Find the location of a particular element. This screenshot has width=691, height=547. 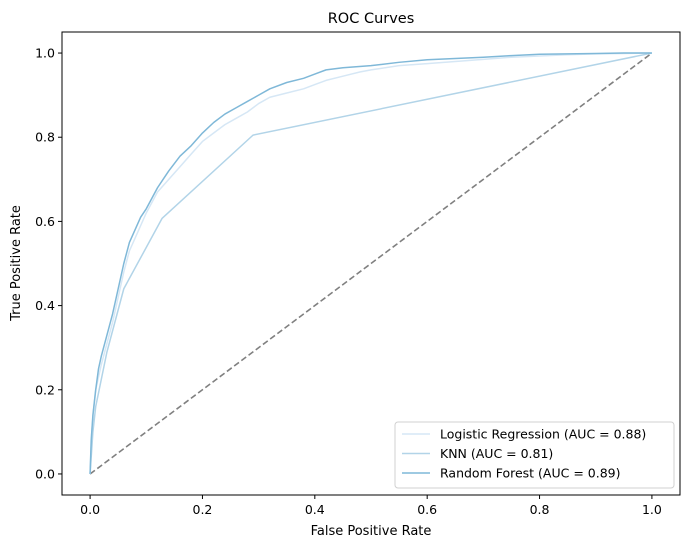

y-axis-ticks: 0.0 0.2 0.4 0.6 0.8 1.0 is located at coordinates (48, 263).